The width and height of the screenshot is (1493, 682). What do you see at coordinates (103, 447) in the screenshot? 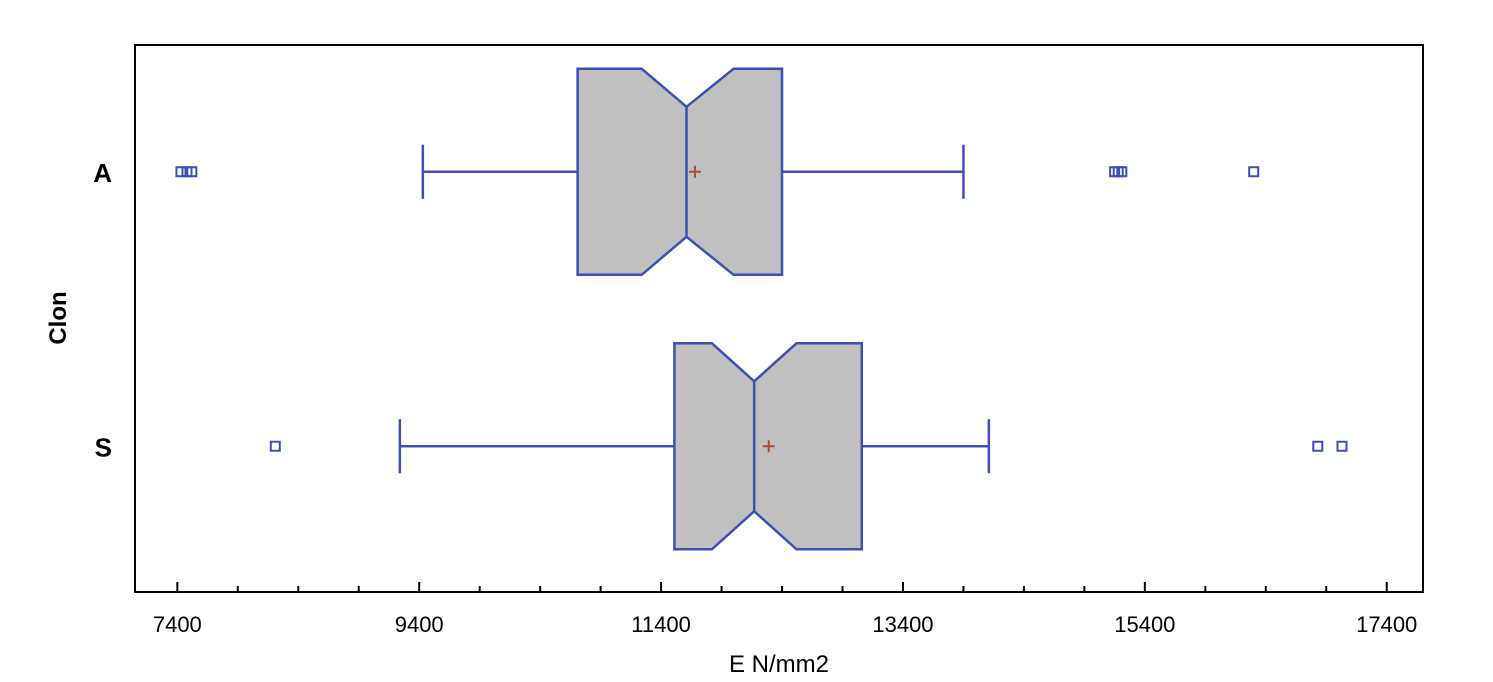
I see `category-label: S` at bounding box center [103, 447].